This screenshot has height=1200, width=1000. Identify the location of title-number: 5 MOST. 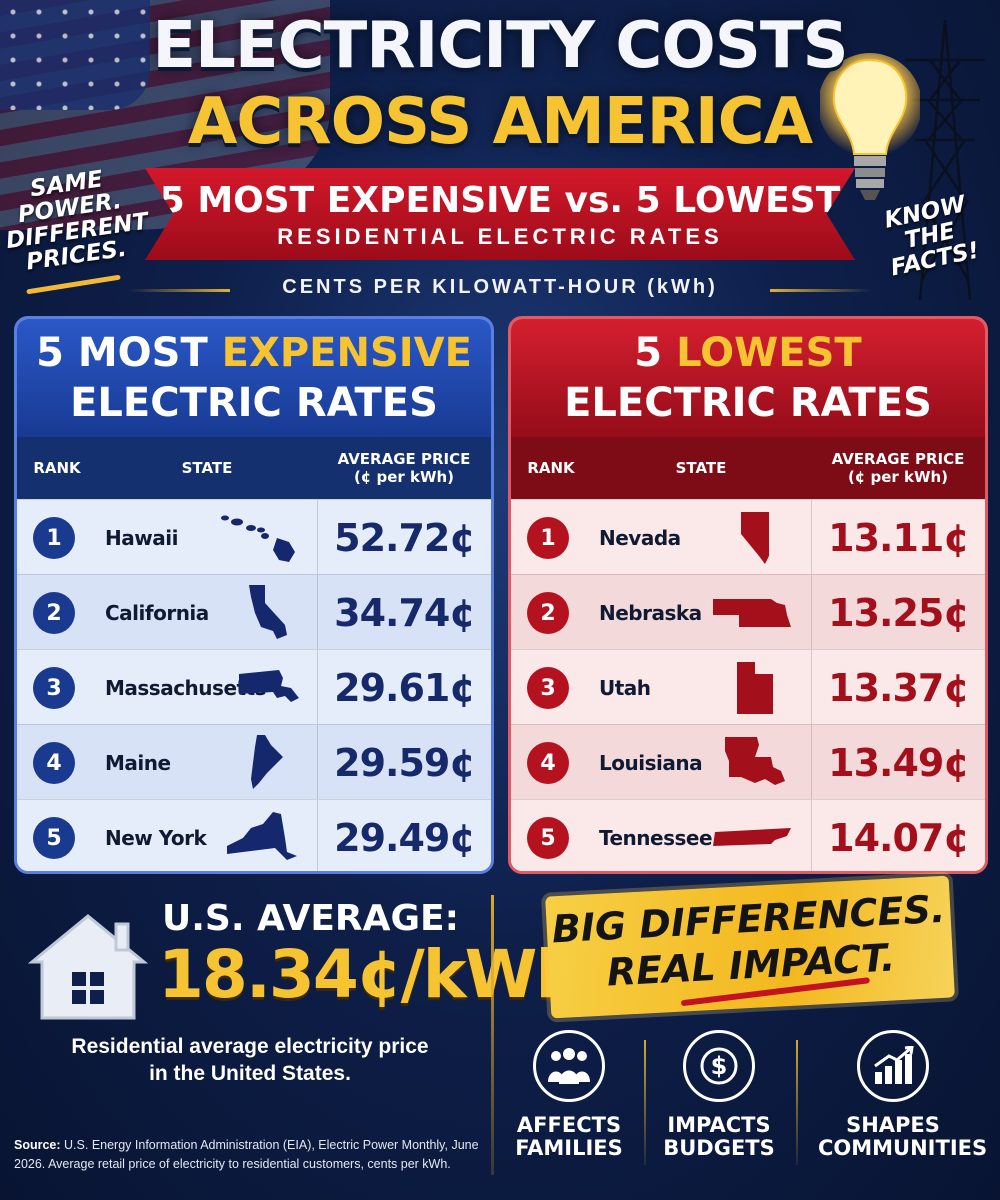
(122, 353).